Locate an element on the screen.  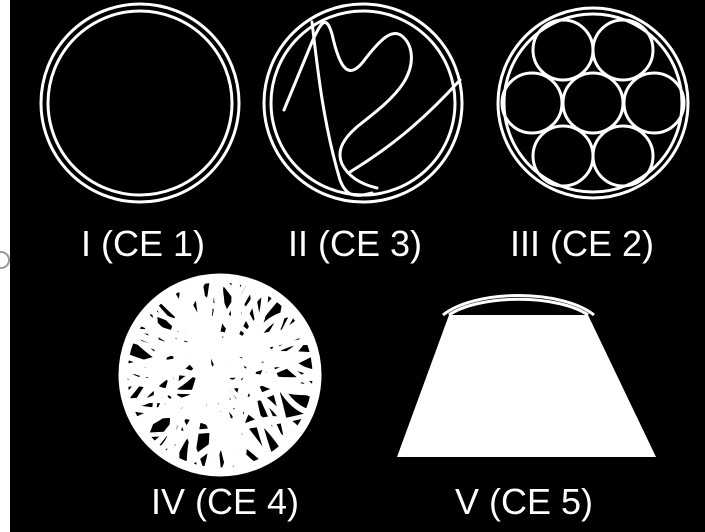
shape-IV-fiber-tangle is located at coordinates (220, 375).